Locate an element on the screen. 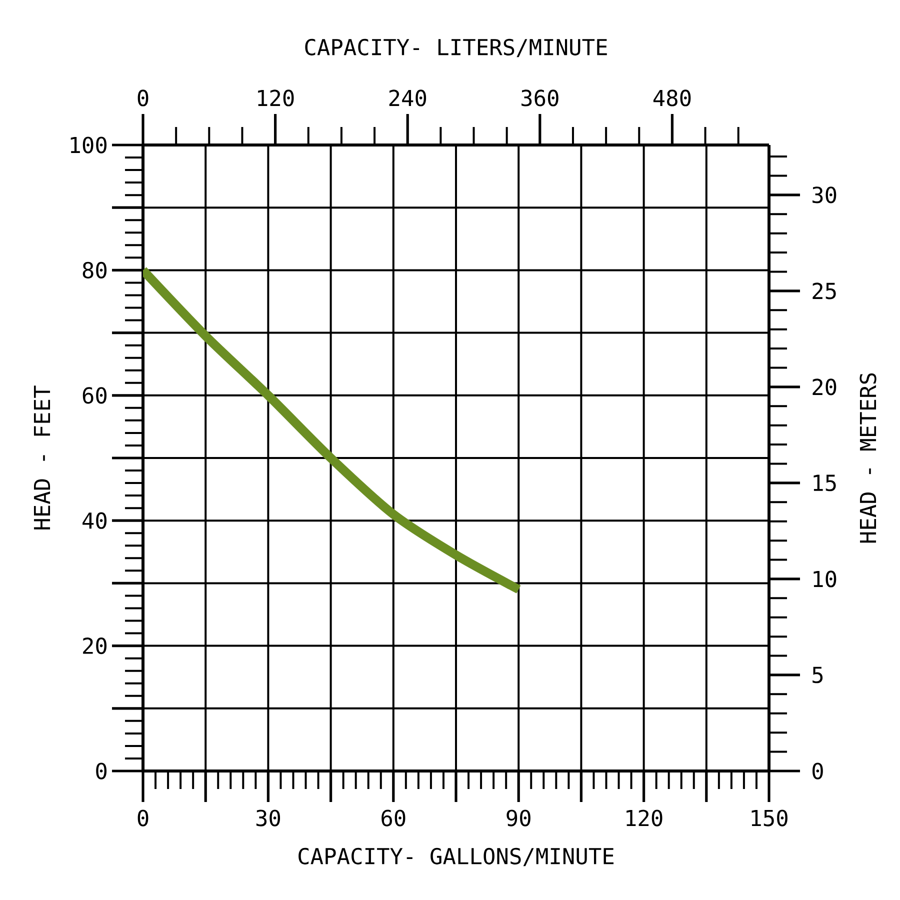 This screenshot has height=900, width=900. y-tick-label: 80 is located at coordinates (94, 270).